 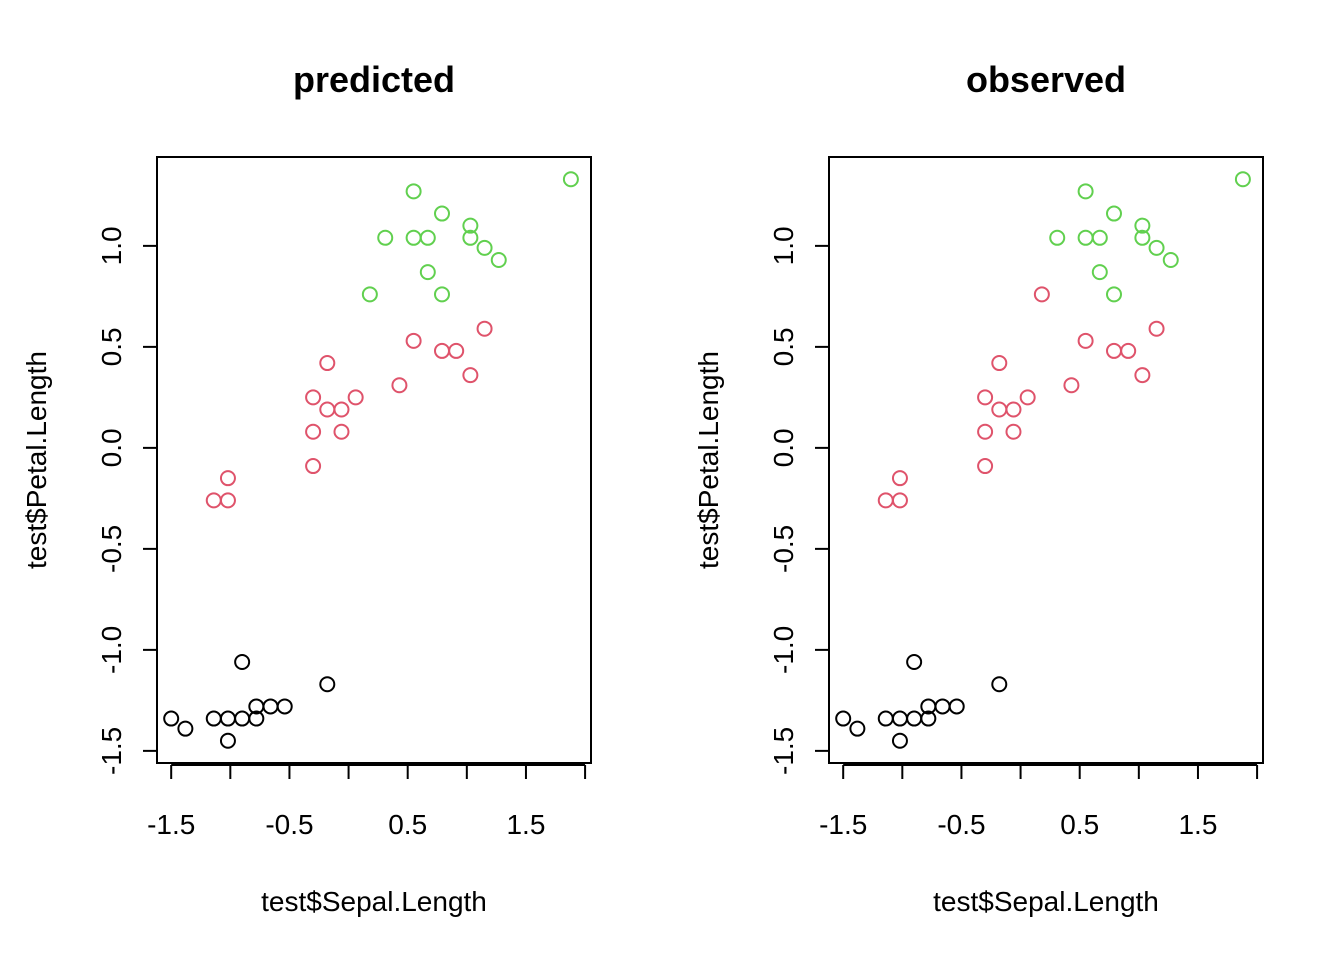 What do you see at coordinates (708, 460) in the screenshot?
I see `y-axis-label: test$Petal.Length` at bounding box center [708, 460].